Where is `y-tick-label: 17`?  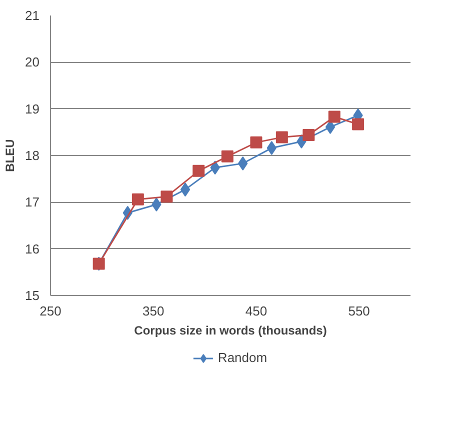
y-tick-label: 17 is located at coordinates (32, 202).